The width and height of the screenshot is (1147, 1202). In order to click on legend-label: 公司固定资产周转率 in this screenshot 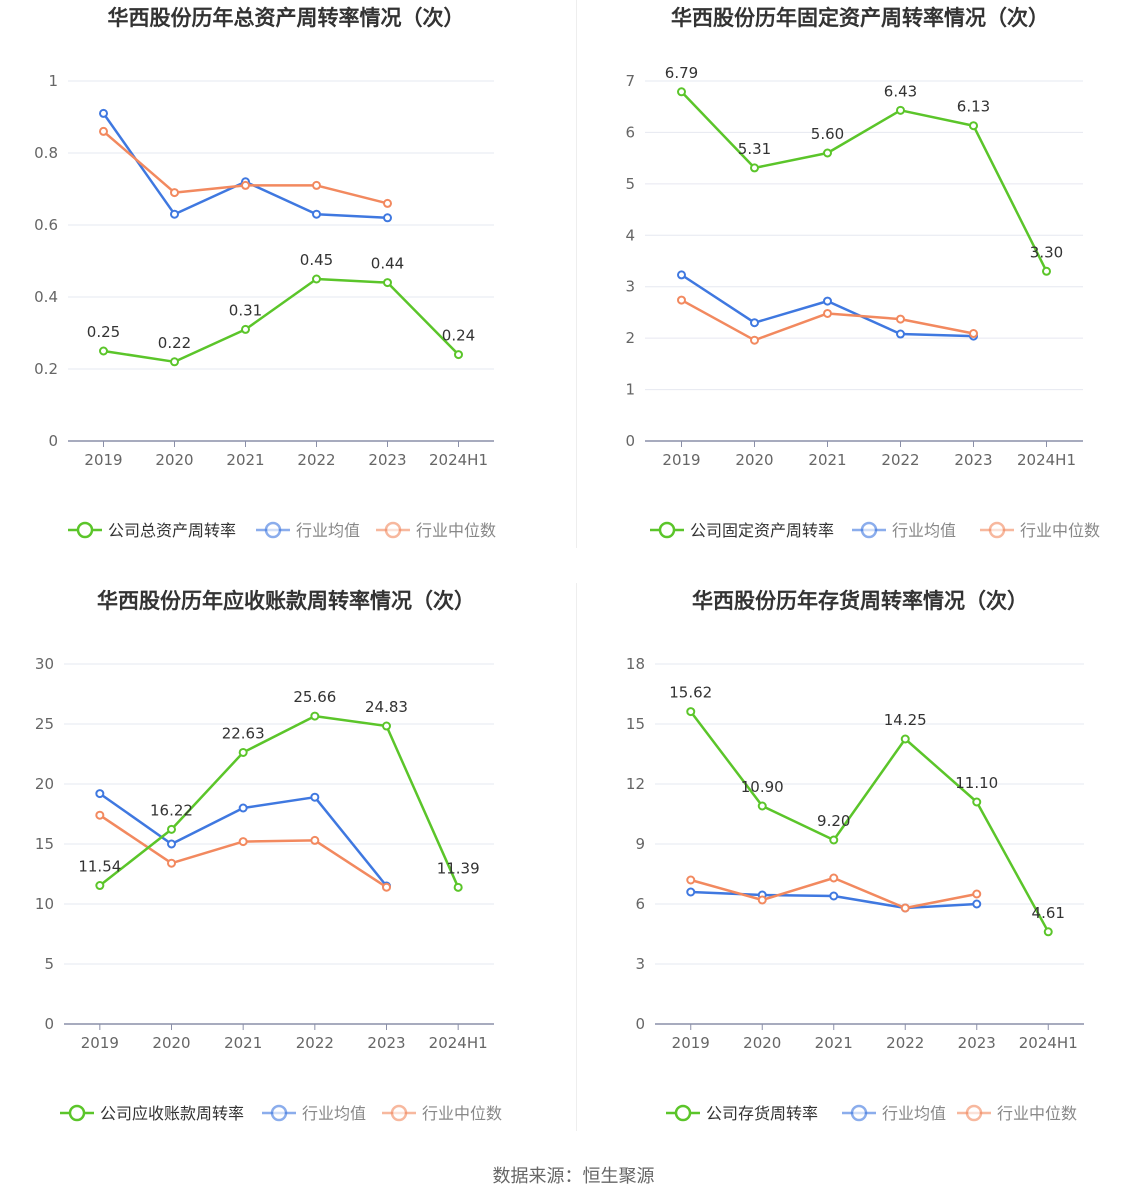, I will do `click(762, 530)`.